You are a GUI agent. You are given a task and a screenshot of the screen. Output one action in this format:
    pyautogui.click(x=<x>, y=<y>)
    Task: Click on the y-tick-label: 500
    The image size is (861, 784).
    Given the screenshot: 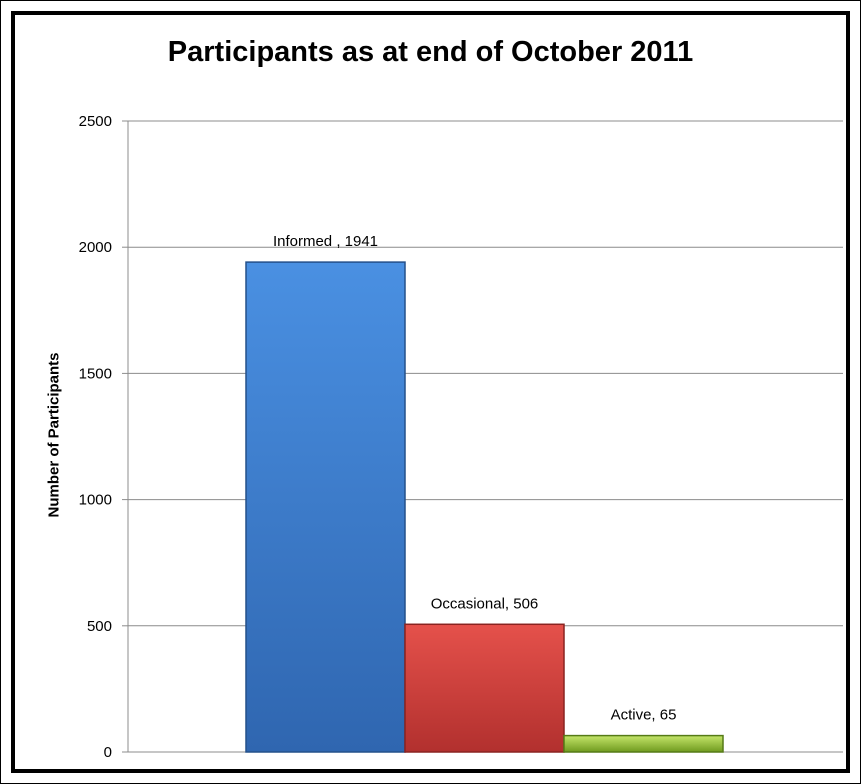 What is the action you would take?
    pyautogui.click(x=99, y=626)
    